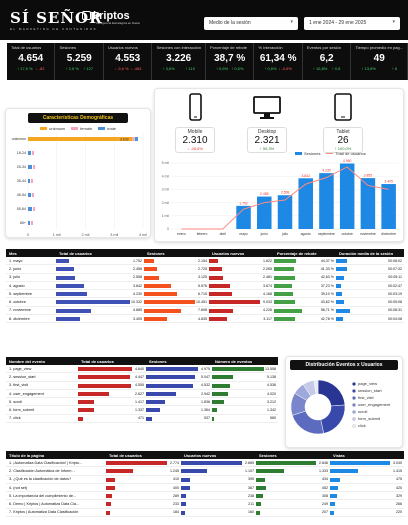  Describe the element at coordinates (86, 128) in the screenshot. I see `legend-label: female` at that location.